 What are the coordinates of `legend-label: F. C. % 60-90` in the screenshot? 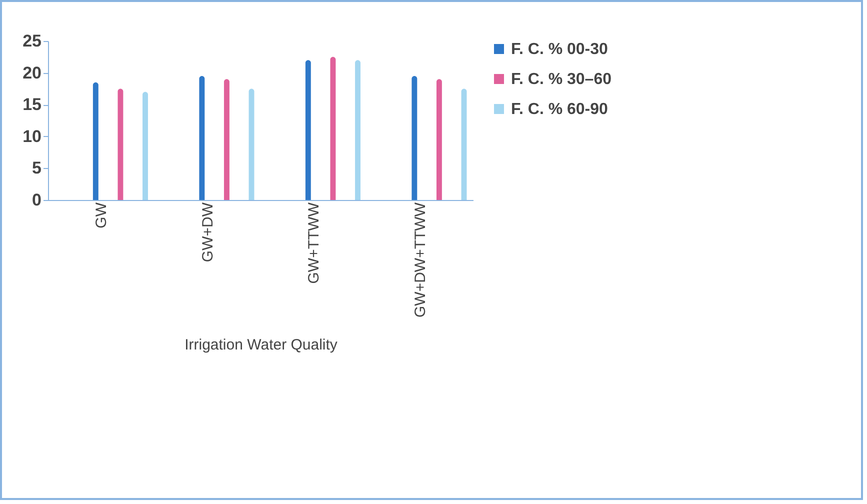 It's located at (559, 109).